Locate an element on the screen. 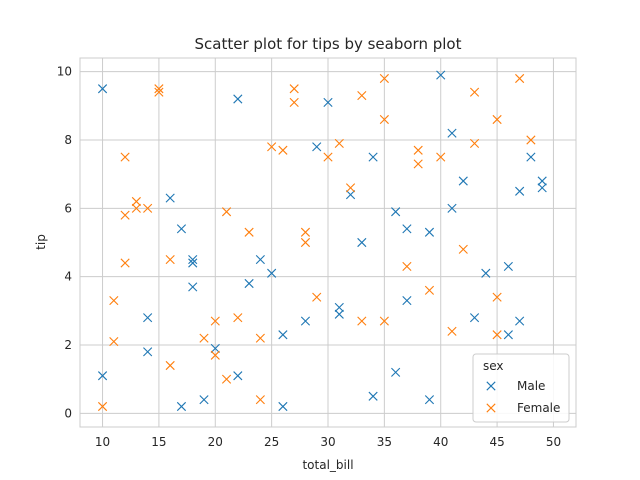 Image resolution: width=640 pixels, height=480 pixels. legend-title: sex is located at coordinates (493, 366).